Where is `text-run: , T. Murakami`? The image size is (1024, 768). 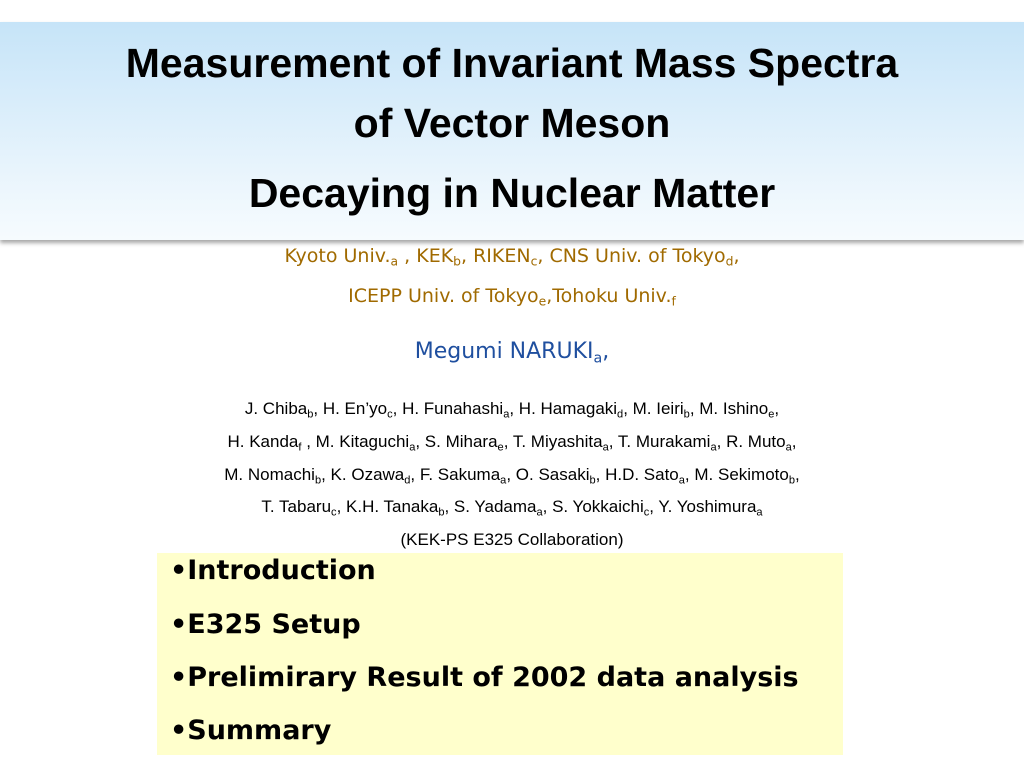 text-run: , T. Murakami is located at coordinates (659, 441).